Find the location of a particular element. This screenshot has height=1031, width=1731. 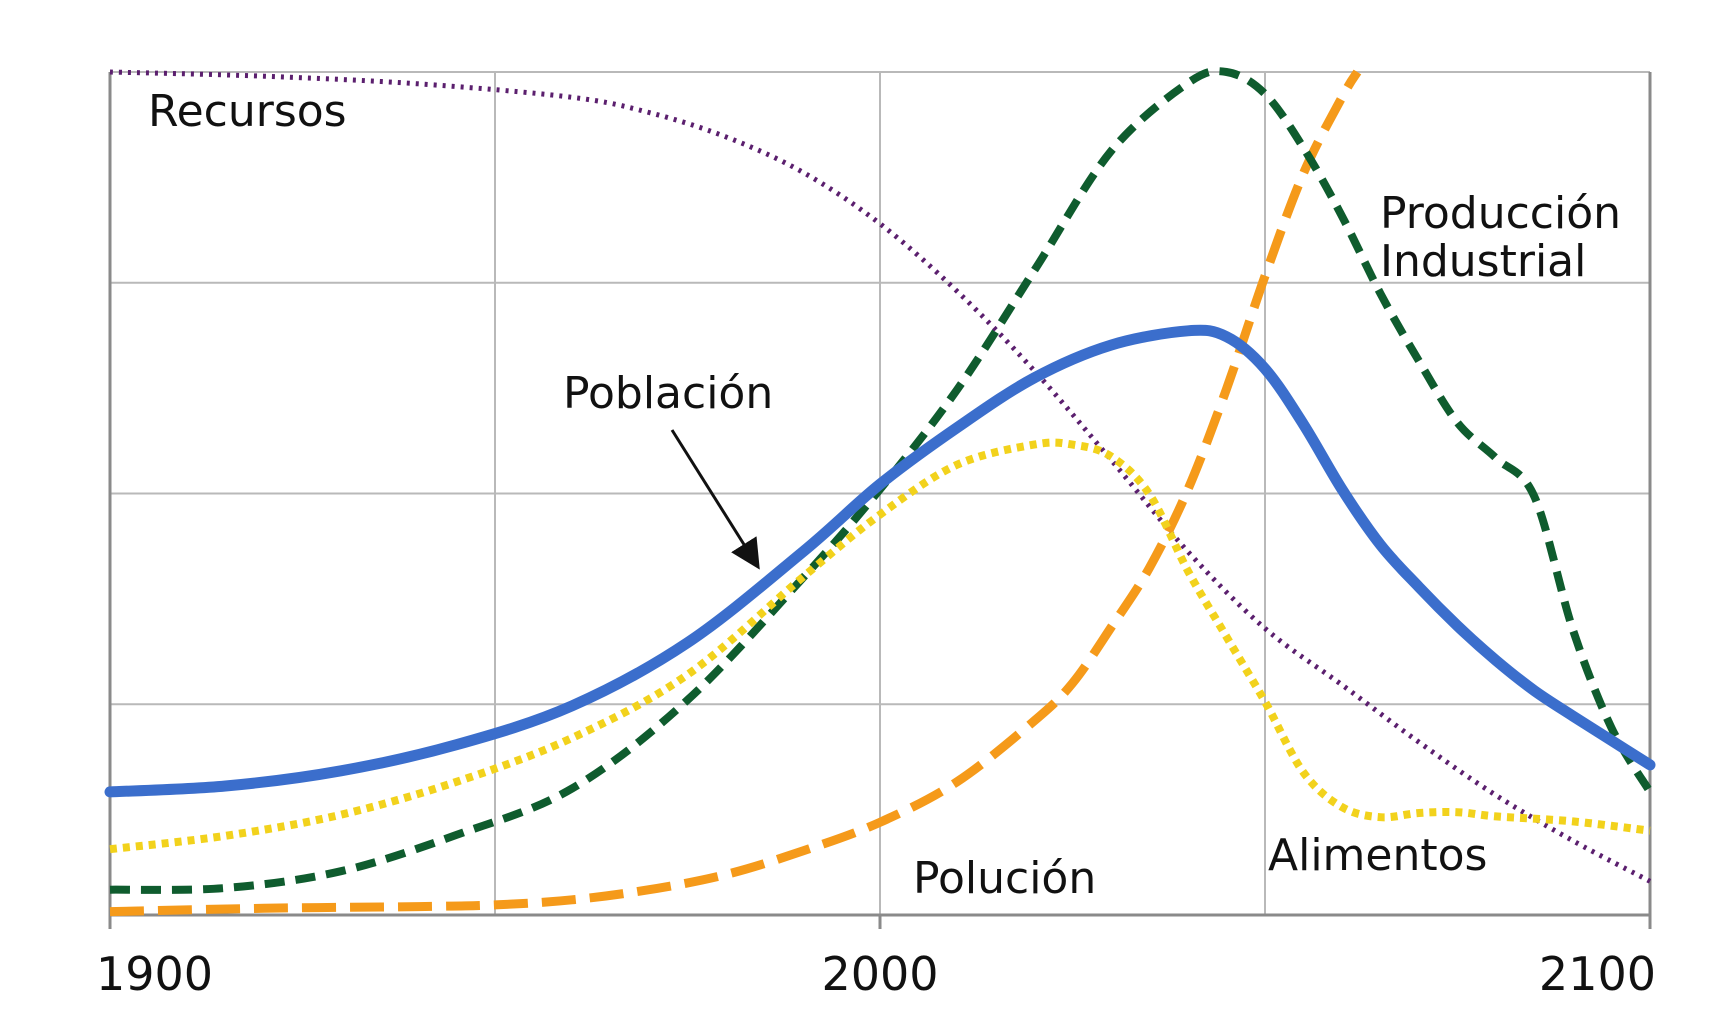

annotation-recursos: Recursos is located at coordinates (247, 111).